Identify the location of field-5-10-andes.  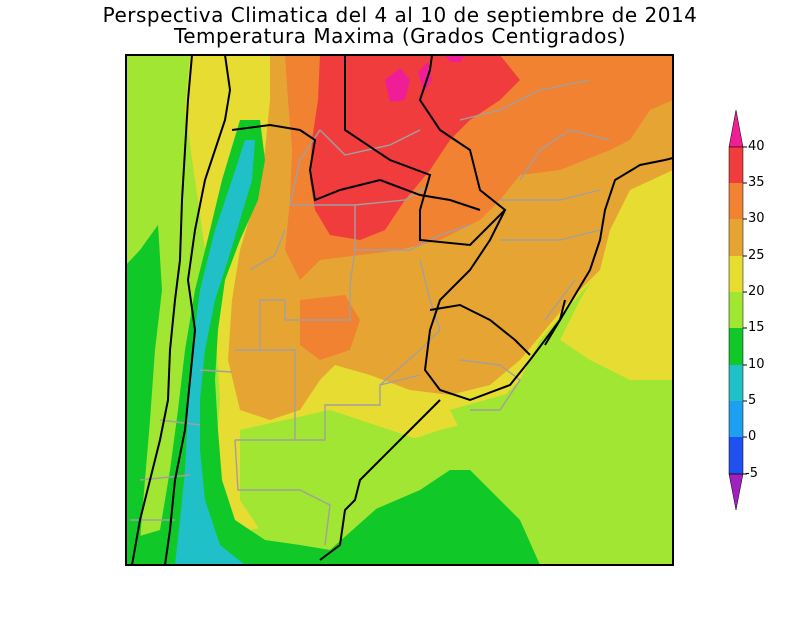
(215, 352).